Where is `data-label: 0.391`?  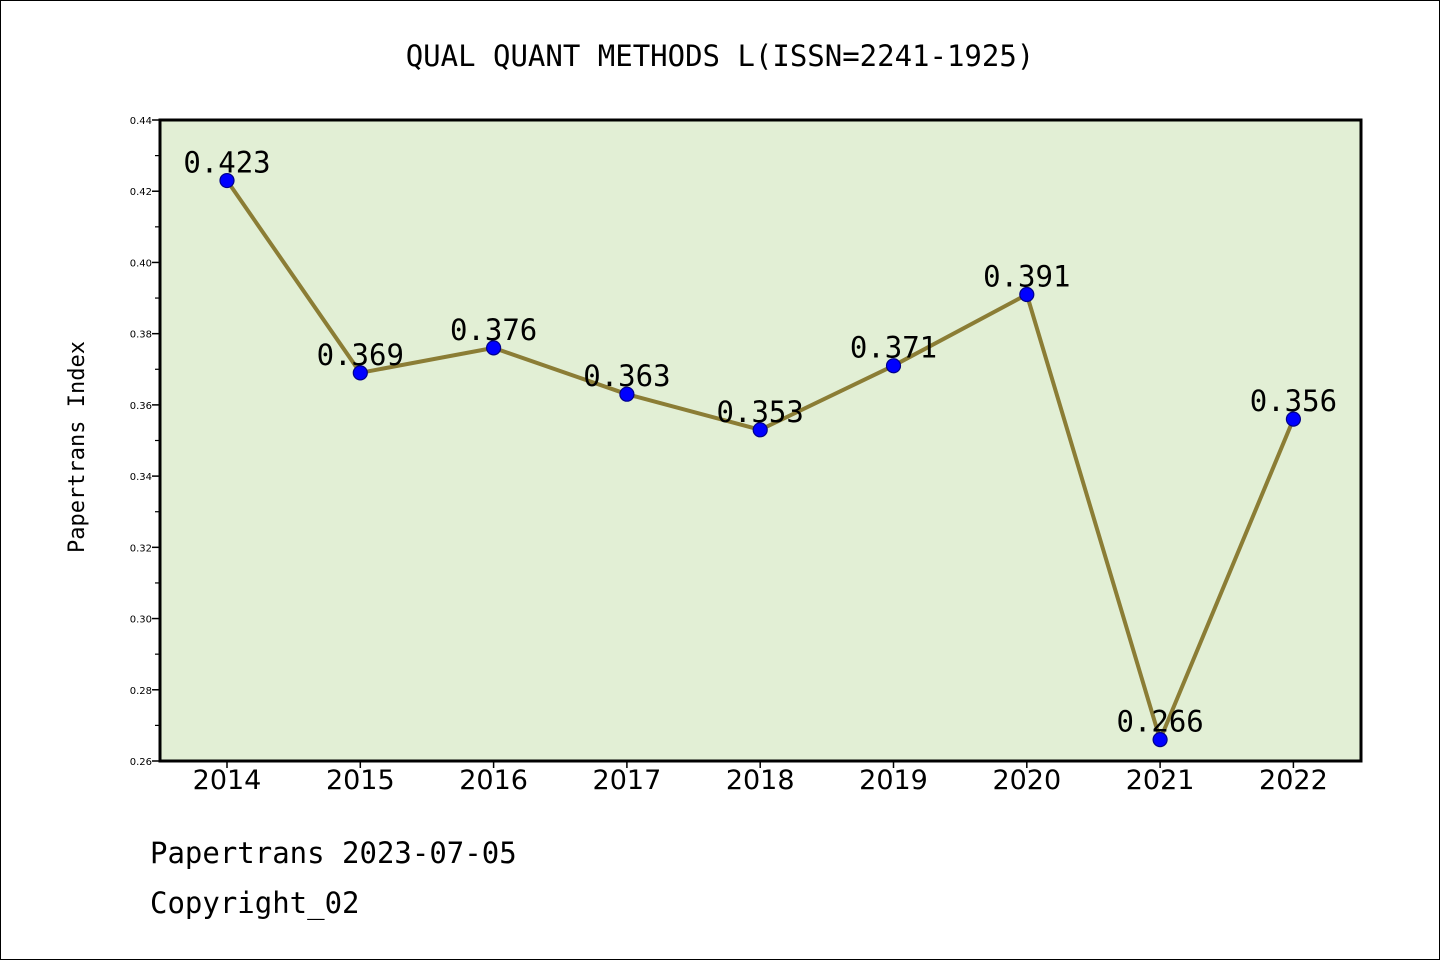 data-label: 0.391 is located at coordinates (1026, 276).